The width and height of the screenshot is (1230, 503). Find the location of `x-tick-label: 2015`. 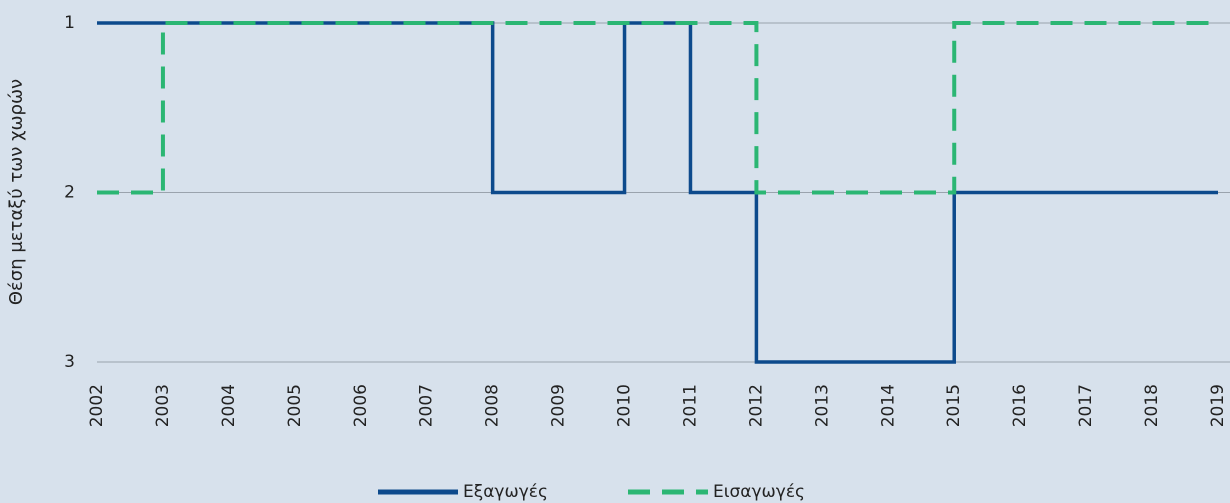

x-tick-label: 2015 is located at coordinates (954, 405).